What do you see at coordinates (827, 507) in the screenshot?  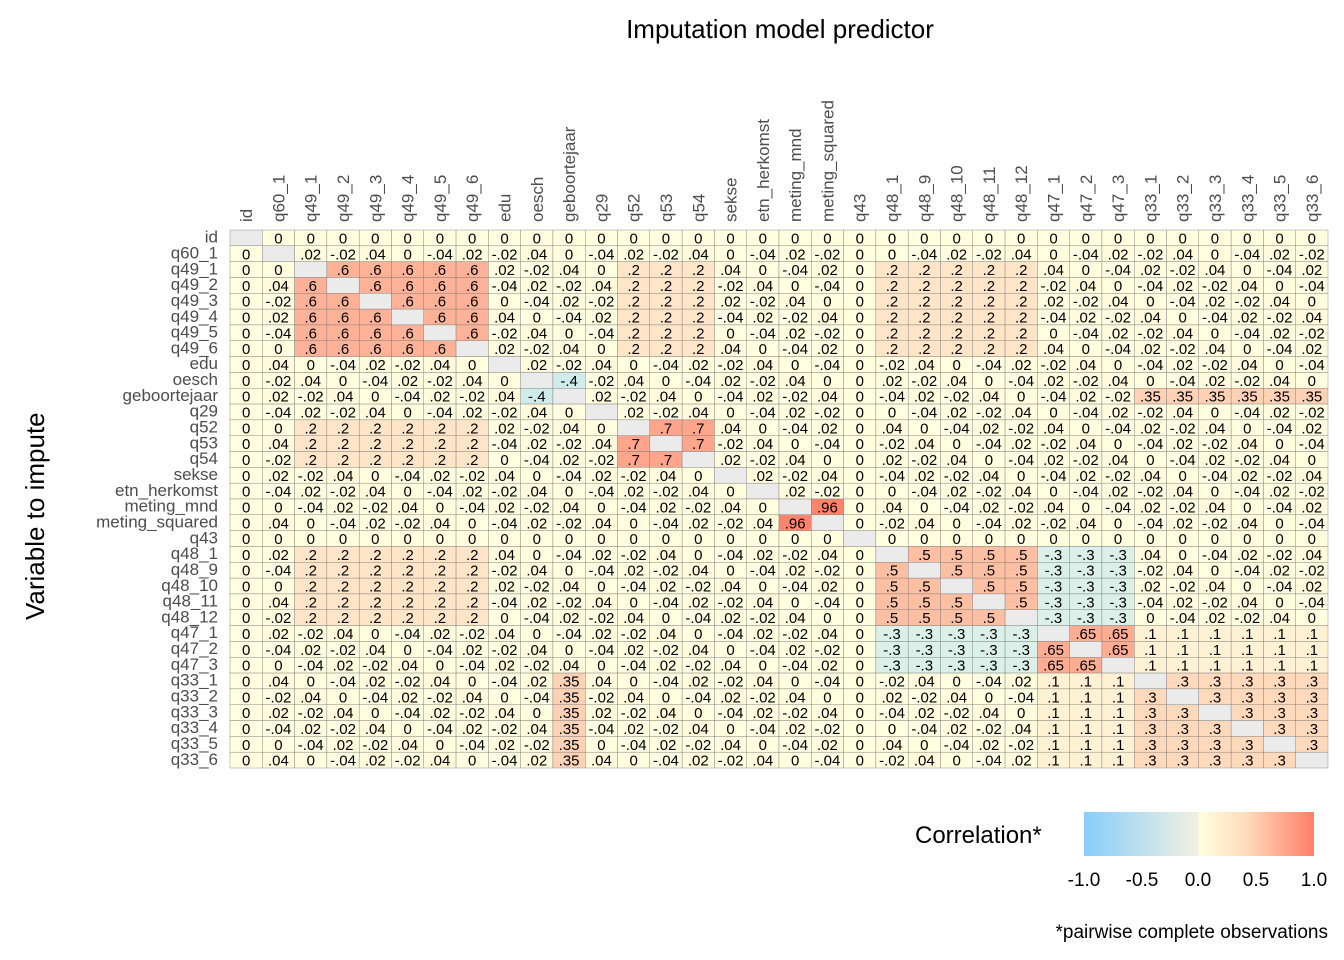 I see `cell-value-label: .96` at bounding box center [827, 507].